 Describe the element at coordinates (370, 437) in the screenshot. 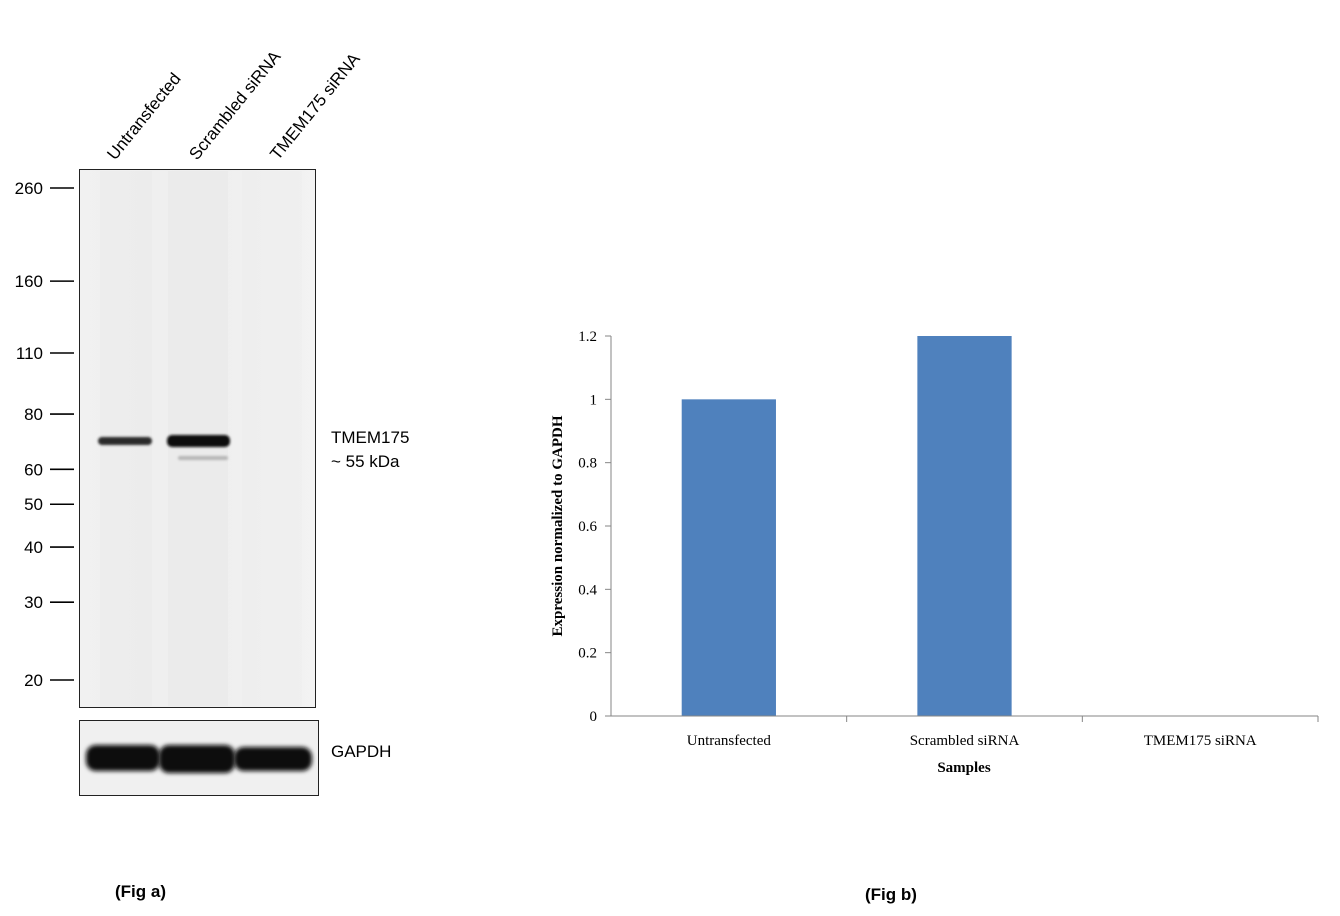

I see `target-protein-label: TMEM175` at that location.